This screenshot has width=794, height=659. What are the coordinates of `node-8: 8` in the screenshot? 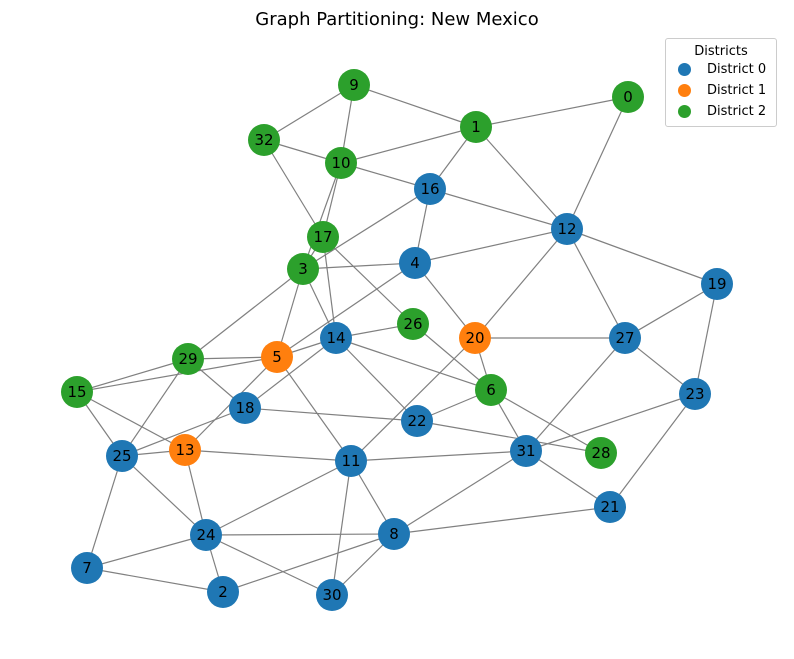 It's located at (394, 534).